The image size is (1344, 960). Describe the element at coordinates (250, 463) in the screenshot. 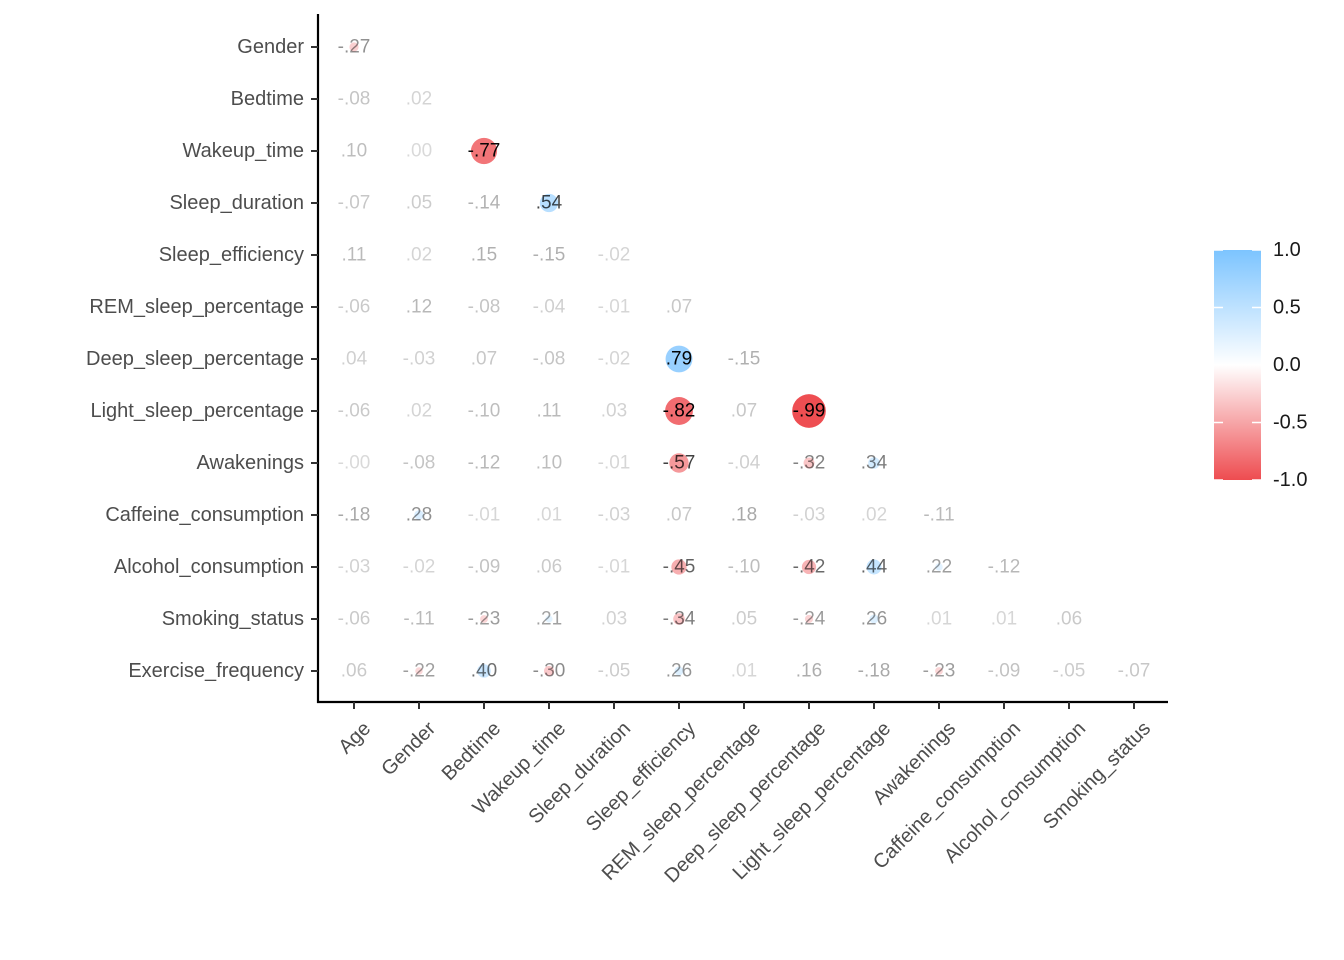

I see `y-tick-label-awakenings: Awakenings` at that location.